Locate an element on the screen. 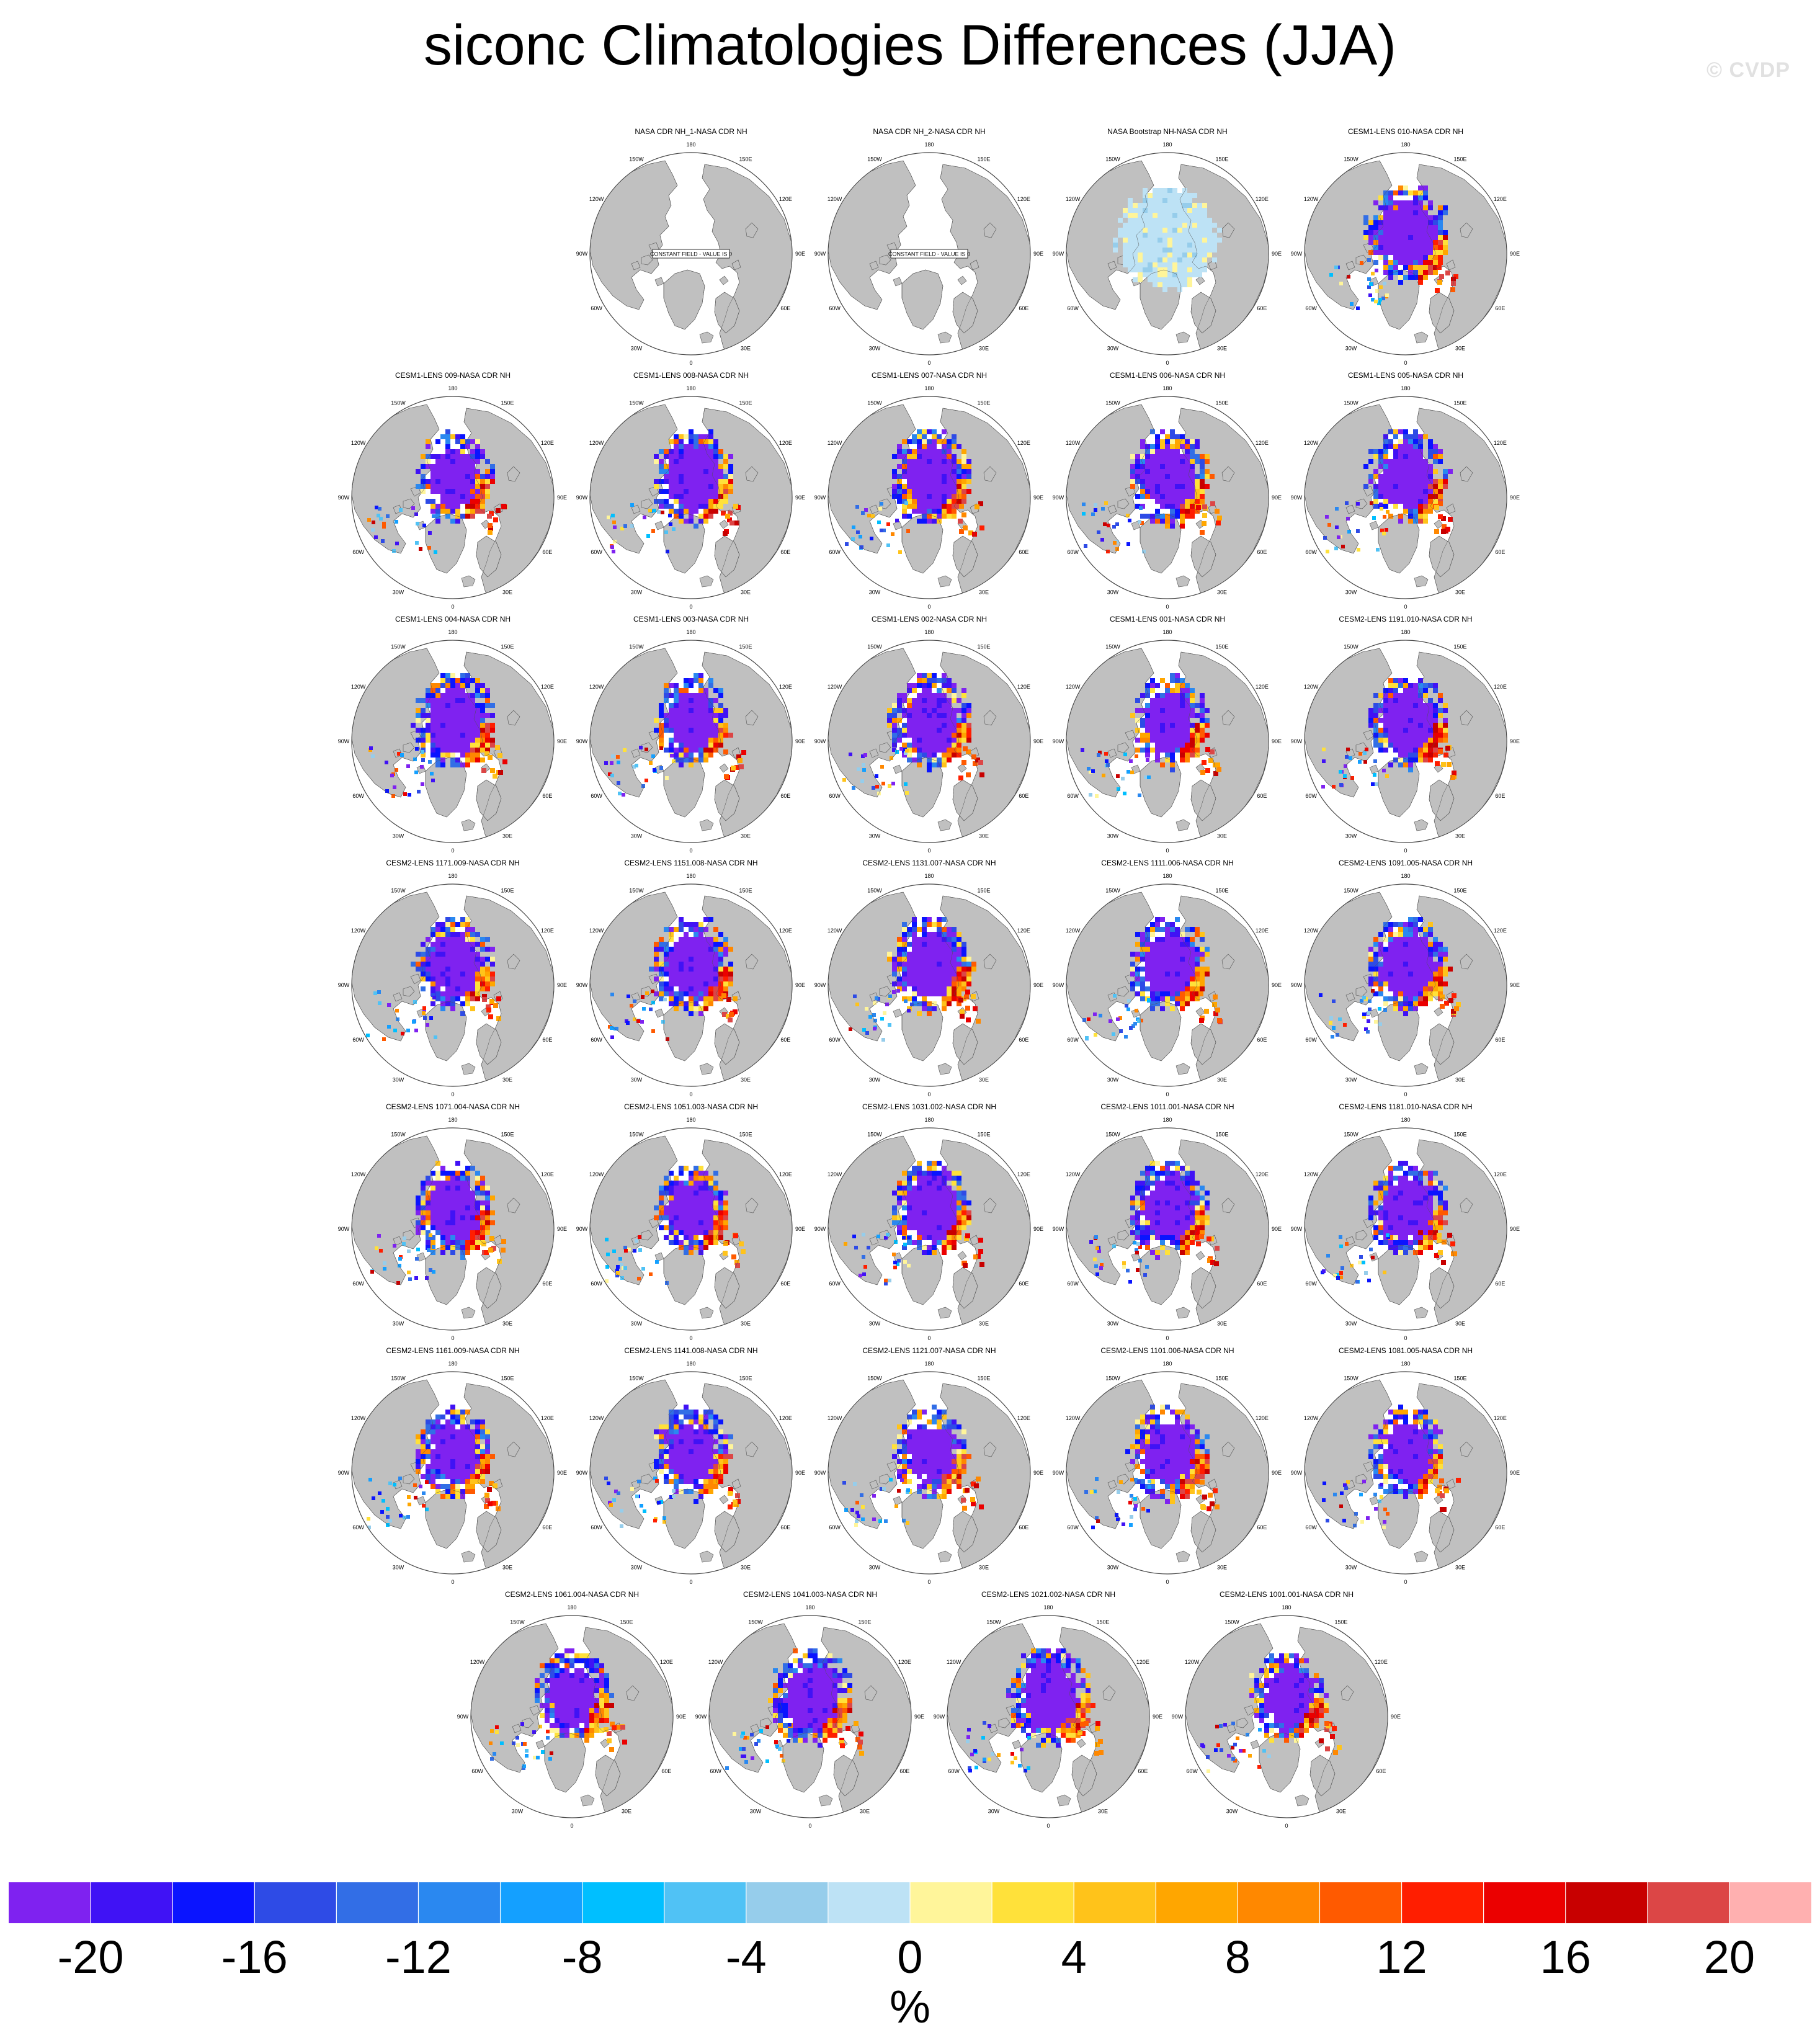 The width and height of the screenshot is (1820, 2038). longitude-label: 90E is located at coordinates (1277, 985).